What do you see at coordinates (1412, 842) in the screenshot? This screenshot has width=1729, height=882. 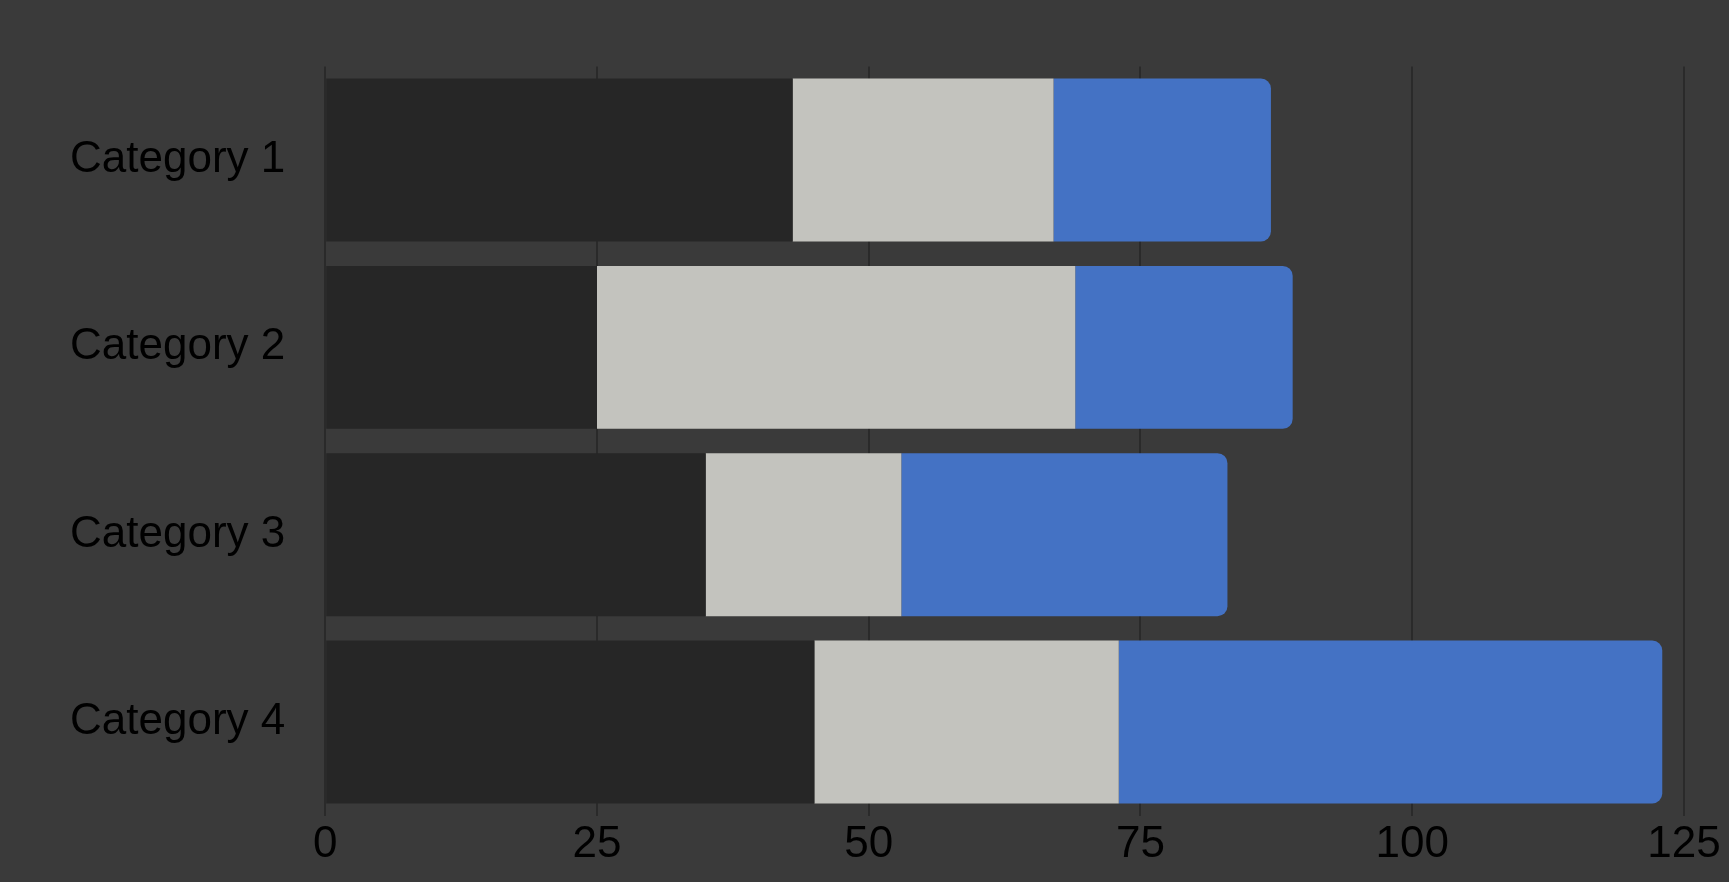 I see `x-tick-label: 100` at bounding box center [1412, 842].